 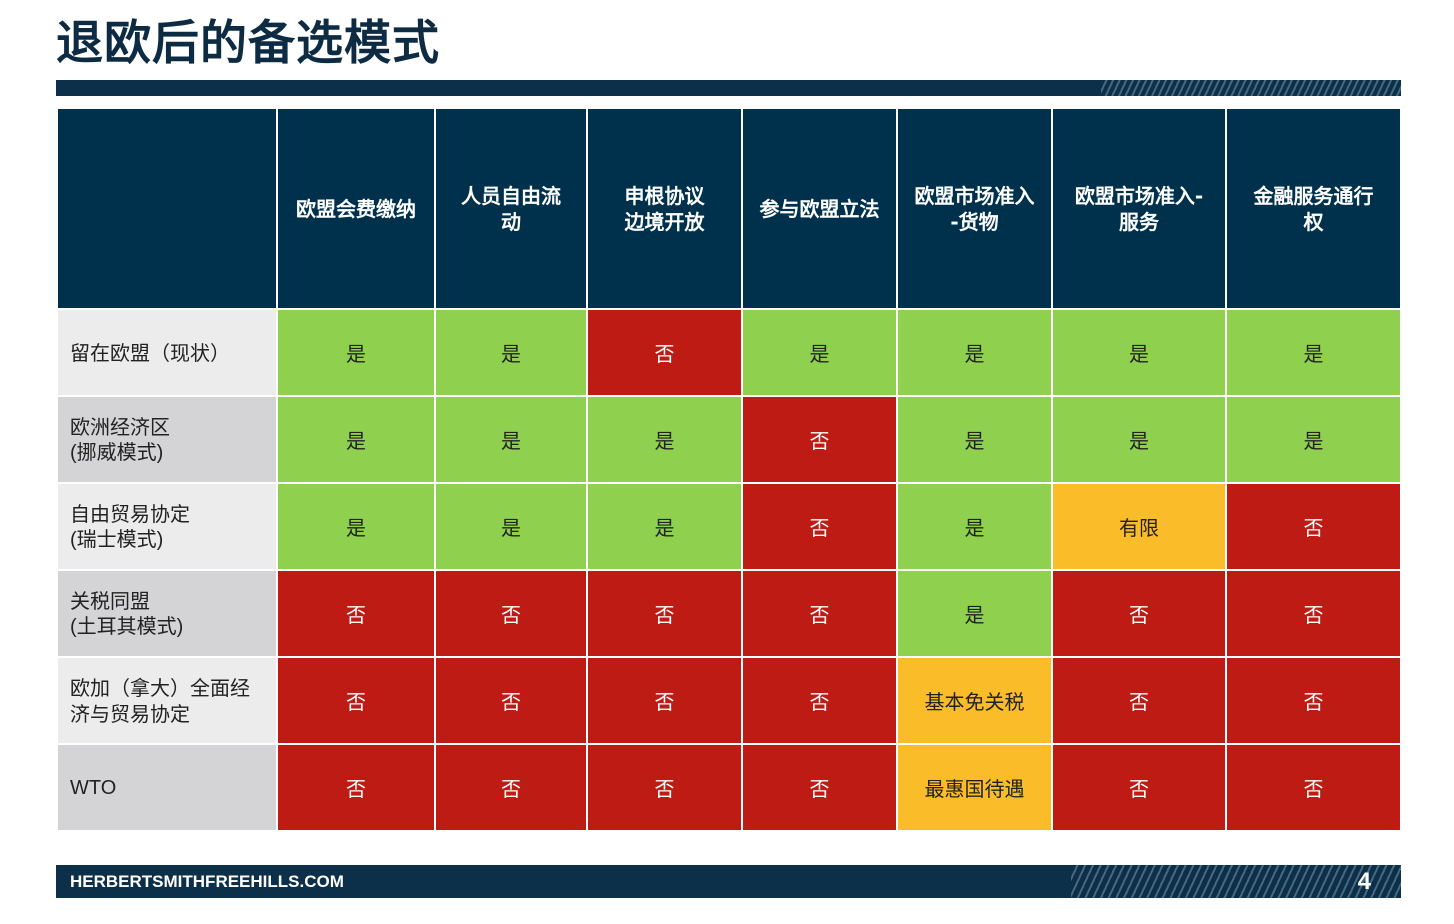 I want to click on column-header: 欧盟市场准入- 服务, so click(x=1139, y=208).